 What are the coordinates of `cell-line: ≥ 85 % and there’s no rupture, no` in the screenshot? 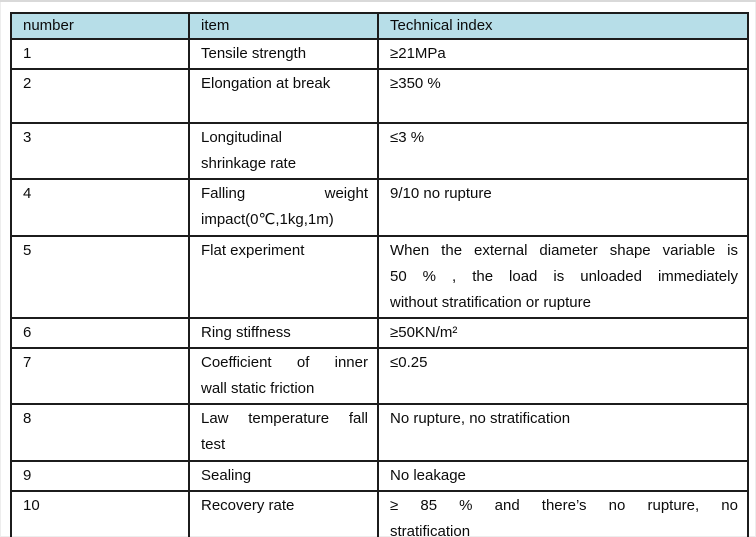 It's located at (564, 505).